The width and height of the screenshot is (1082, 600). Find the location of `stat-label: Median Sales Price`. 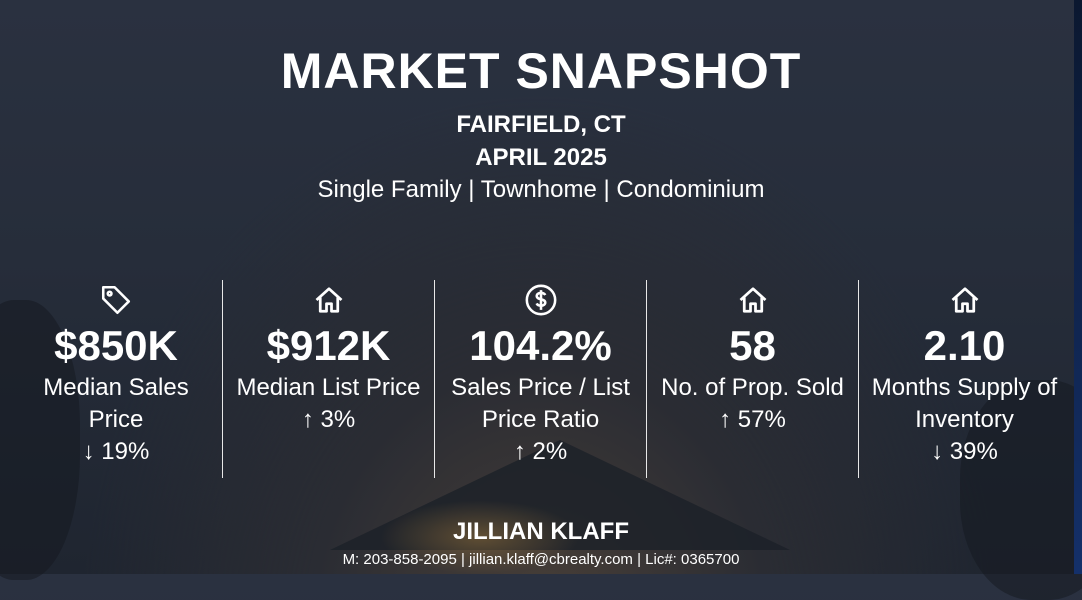

stat-label: Median Sales Price is located at coordinates (116, 403).